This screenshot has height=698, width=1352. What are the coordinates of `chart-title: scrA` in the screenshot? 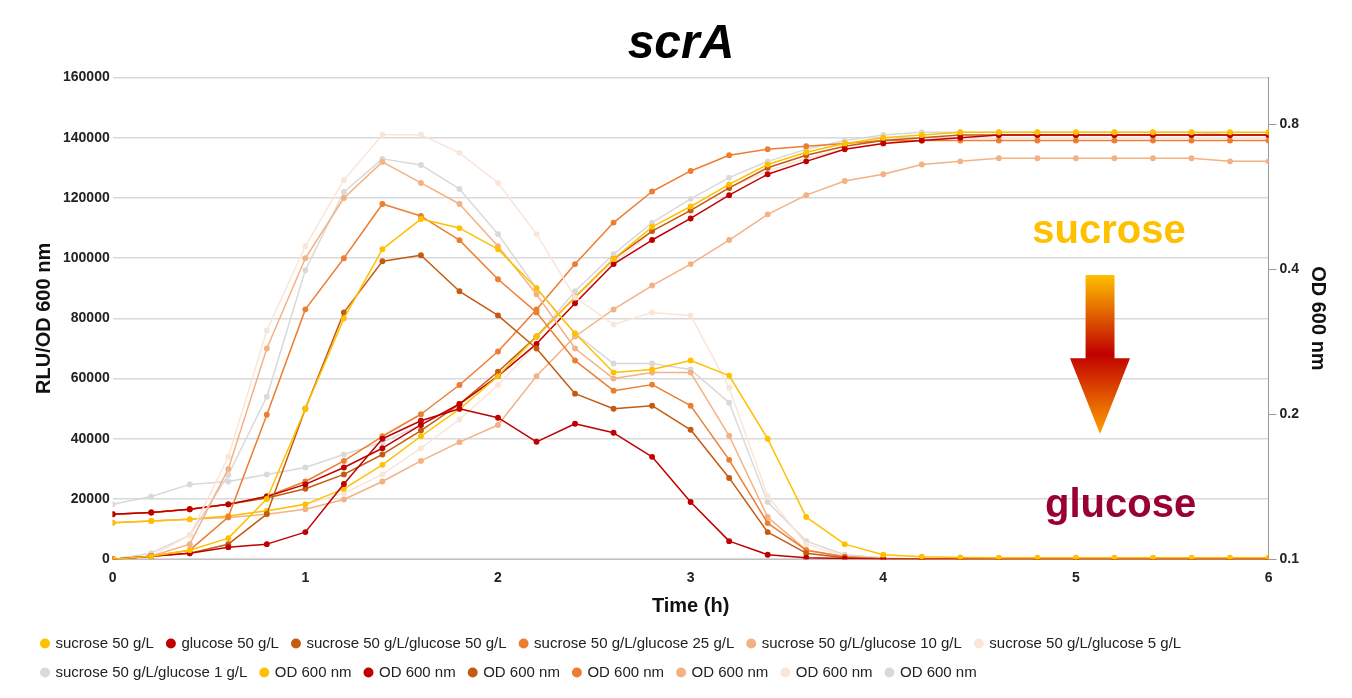 It's located at (681, 42).